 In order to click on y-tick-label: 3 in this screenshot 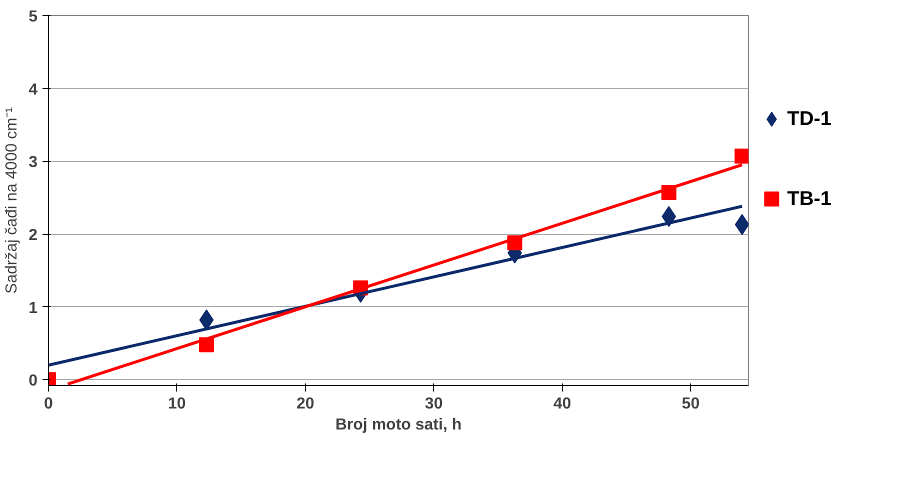, I will do `click(33, 163)`.